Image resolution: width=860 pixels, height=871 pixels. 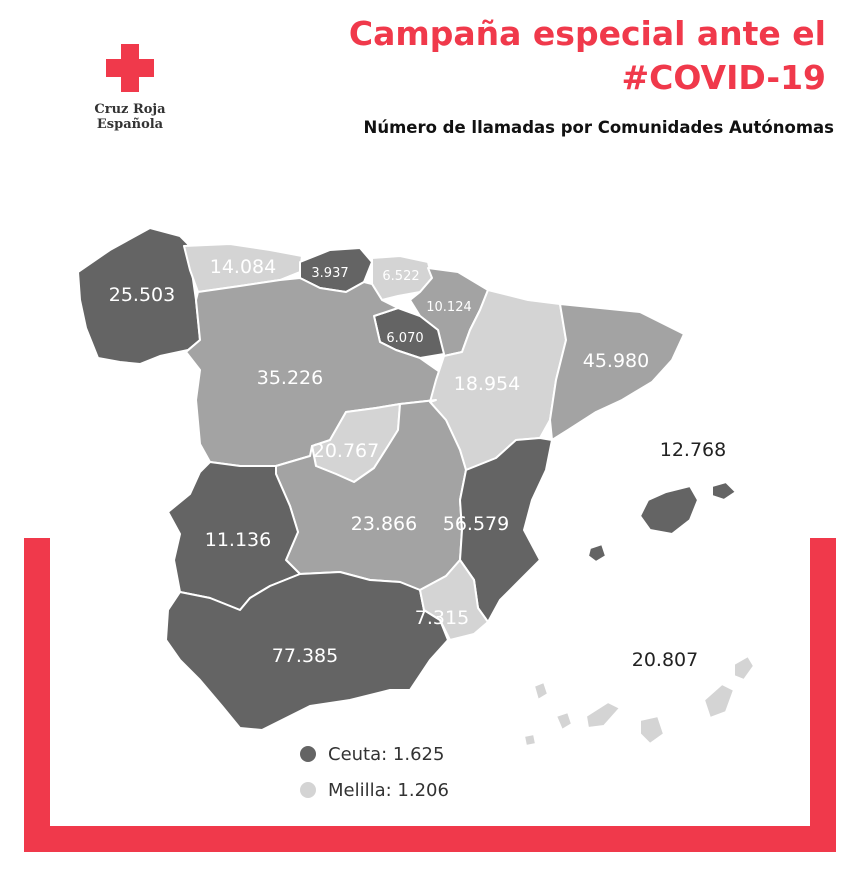 I want to click on page-title: Campaña especial ante el #COVID-19, so click(x=587, y=56).